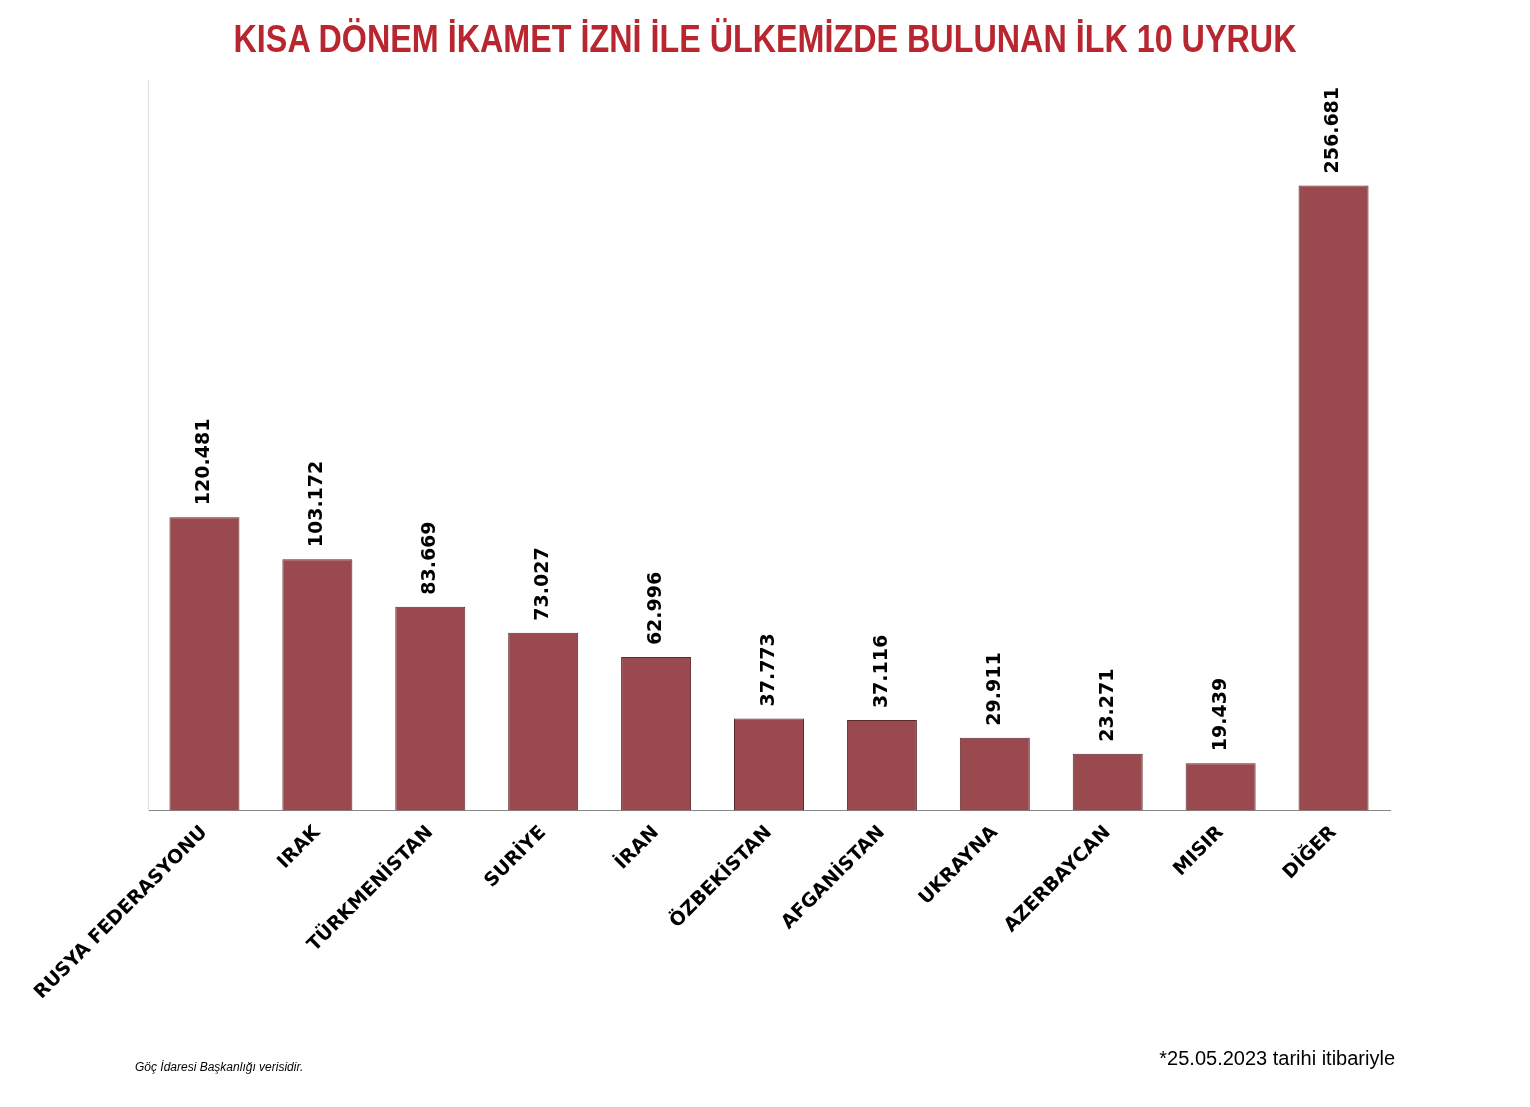 The height and width of the screenshot is (1107, 1530). Describe the element at coordinates (765, 39) in the screenshot. I see `chart-title: KISA DÖNEM İKAMET İZNİ İLE ÜLKEMİZDE BULUNAN İLK 10 UYRUK` at that location.